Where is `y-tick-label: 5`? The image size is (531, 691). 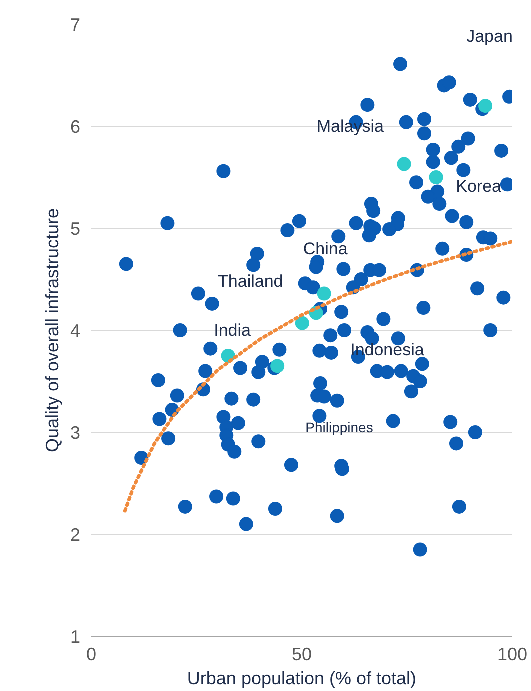
y-tick-label: 5 is located at coordinates (75, 229).